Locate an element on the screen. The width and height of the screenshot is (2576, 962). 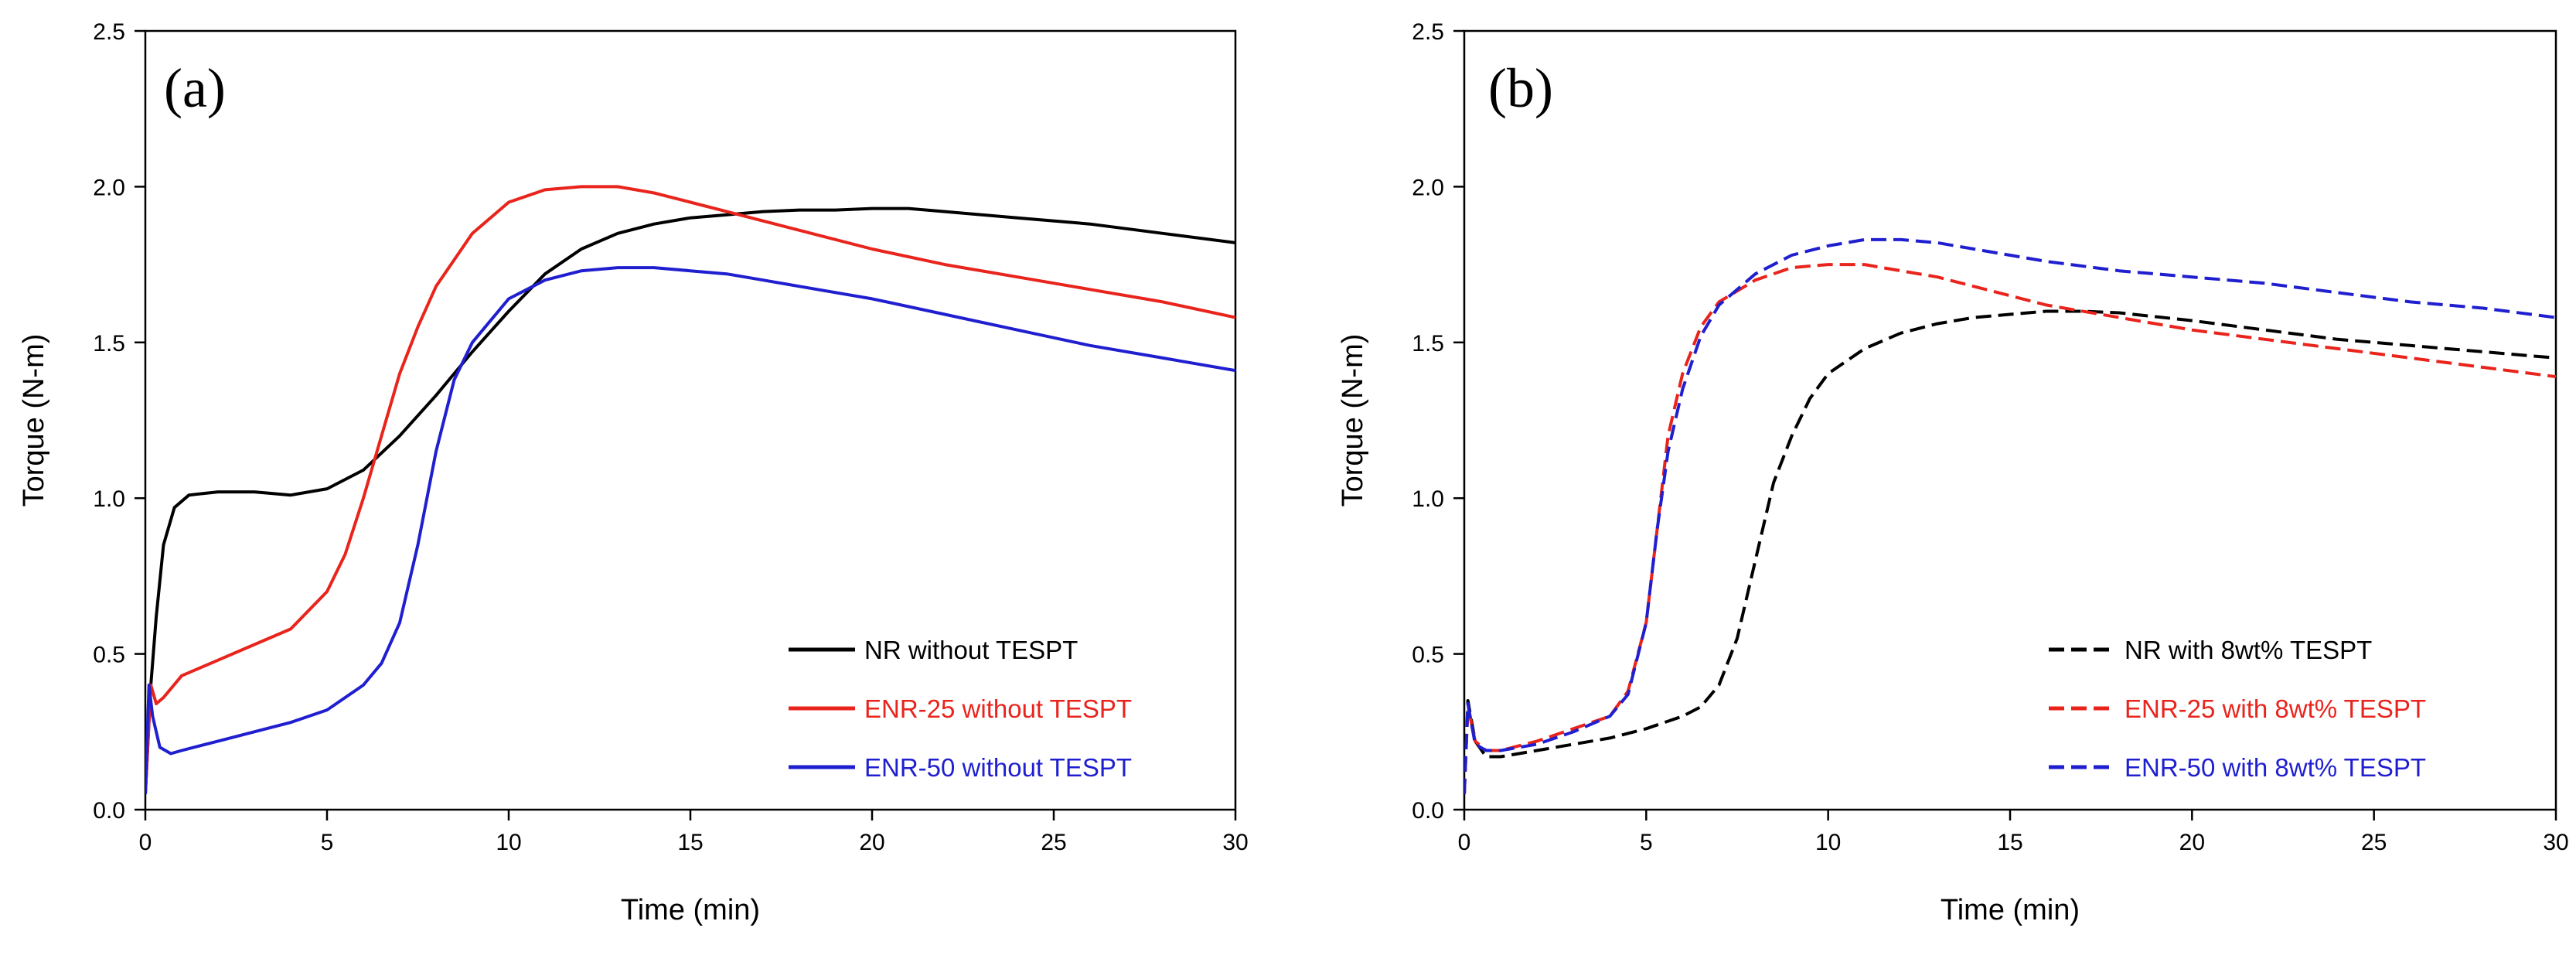
legend-label-2: ENR-50 with 8wt% TESPT is located at coordinates (2275, 767).